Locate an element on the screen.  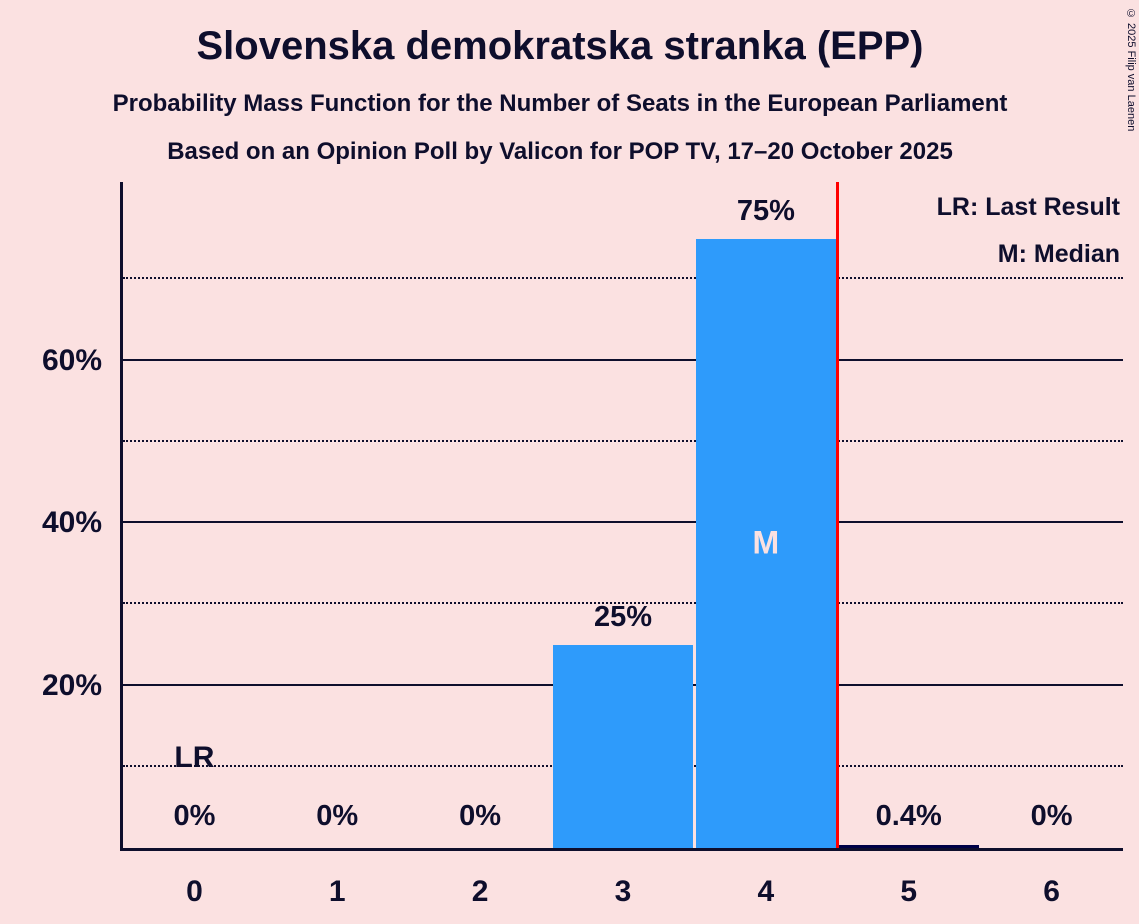
x-tick-label: 1 is located at coordinates (337, 891).